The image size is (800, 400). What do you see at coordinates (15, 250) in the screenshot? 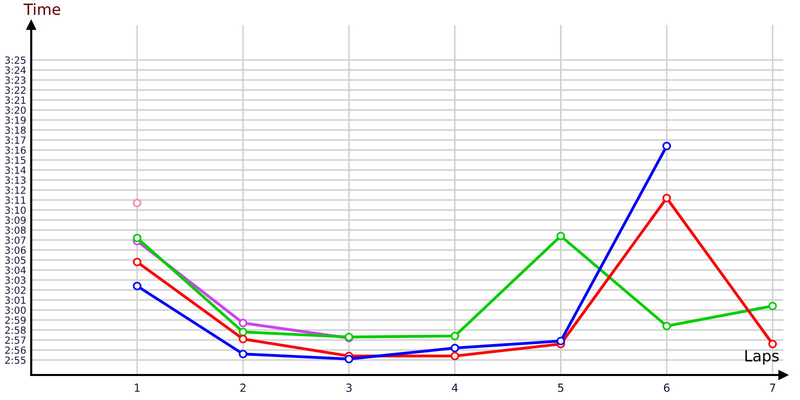
I see `y-tick-label: 3:06` at bounding box center [15, 250].